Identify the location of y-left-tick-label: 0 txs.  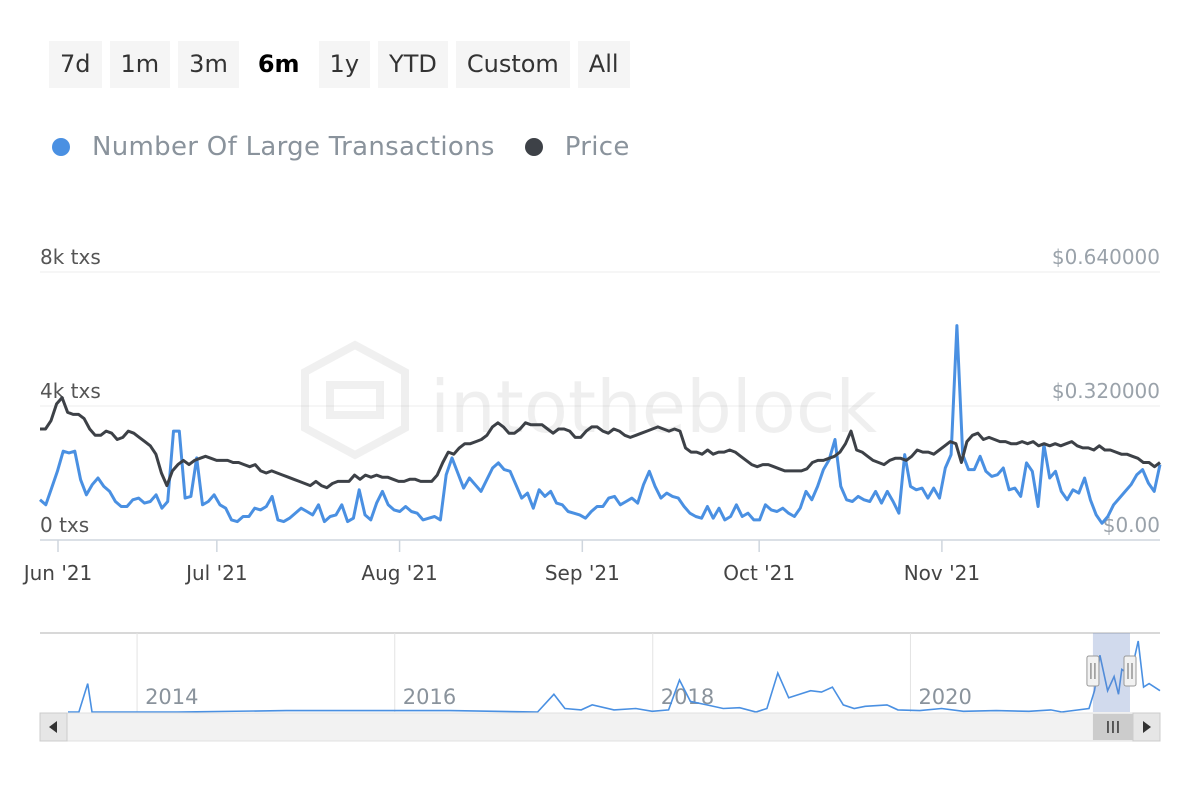
(64, 525).